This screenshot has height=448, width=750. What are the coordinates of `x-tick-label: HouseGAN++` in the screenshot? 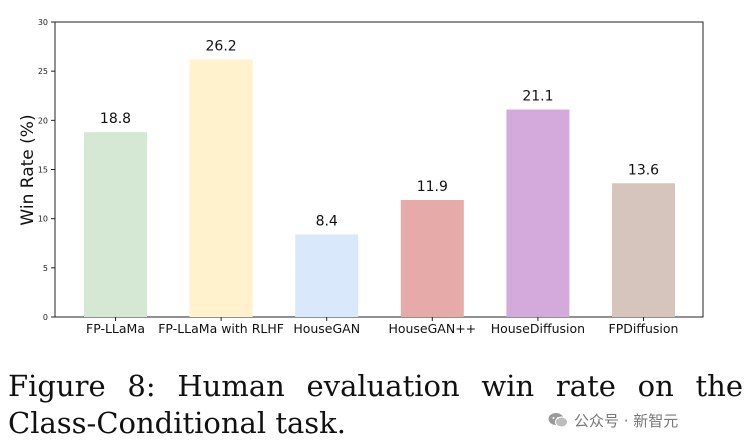 It's located at (432, 328).